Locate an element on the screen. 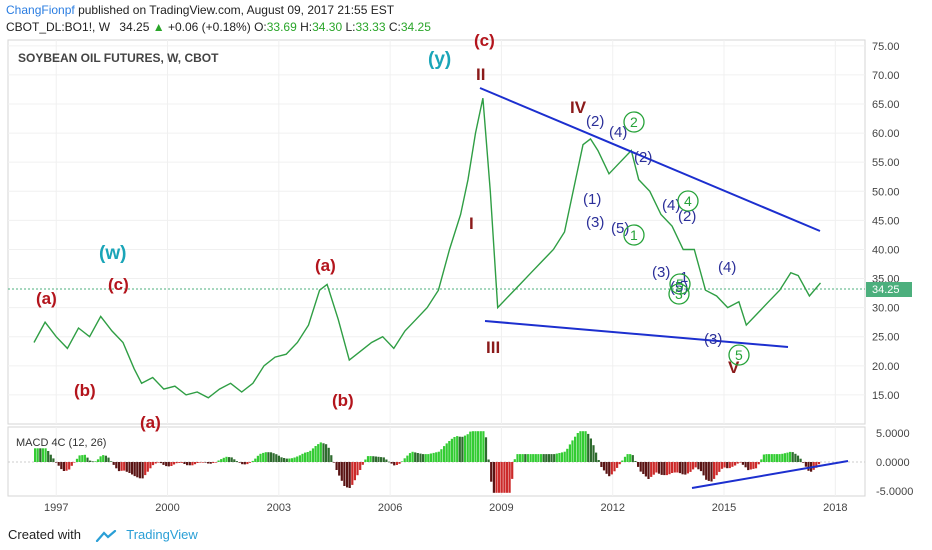  x-tick-label: 2003 is located at coordinates (279, 508).